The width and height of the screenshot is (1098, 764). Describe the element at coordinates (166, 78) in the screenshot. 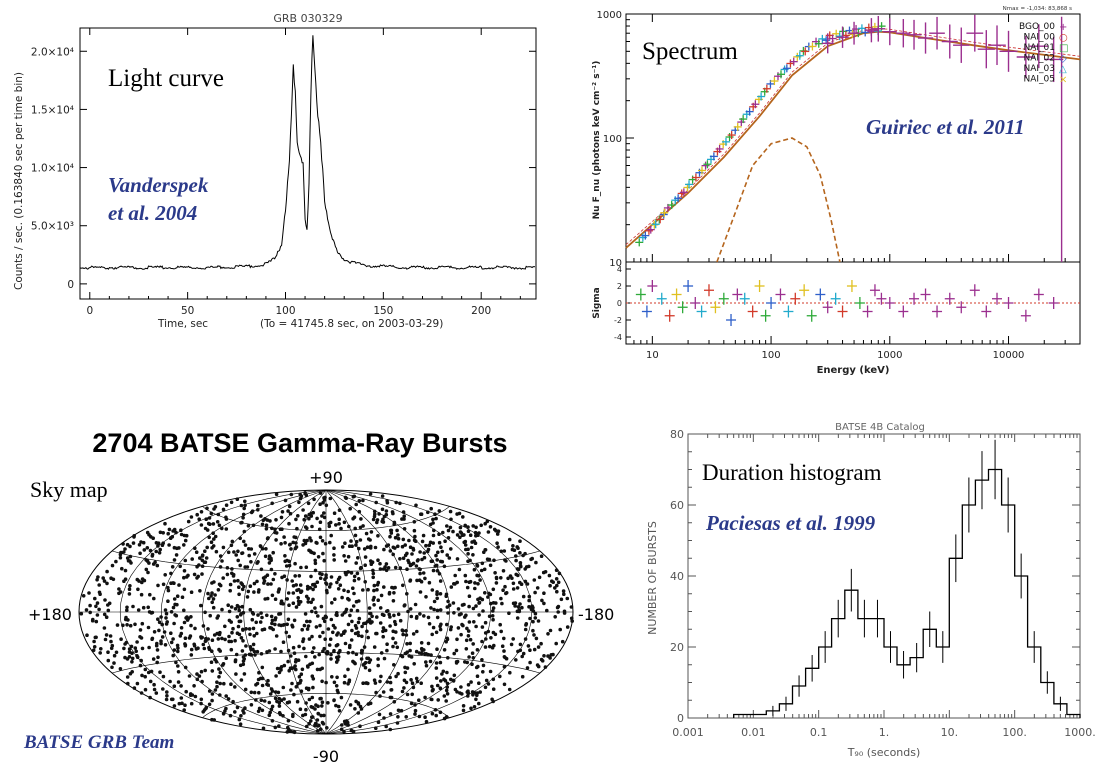

I see `light-curve-panel-label: Light curve` at that location.